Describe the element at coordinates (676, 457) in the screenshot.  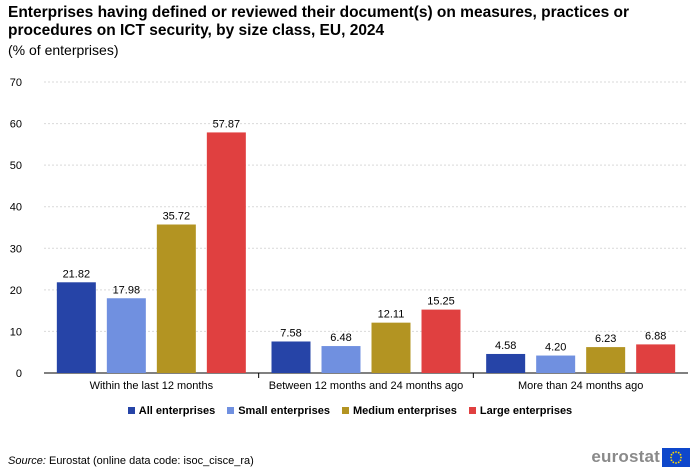
I see `eu-flag-icon` at that location.